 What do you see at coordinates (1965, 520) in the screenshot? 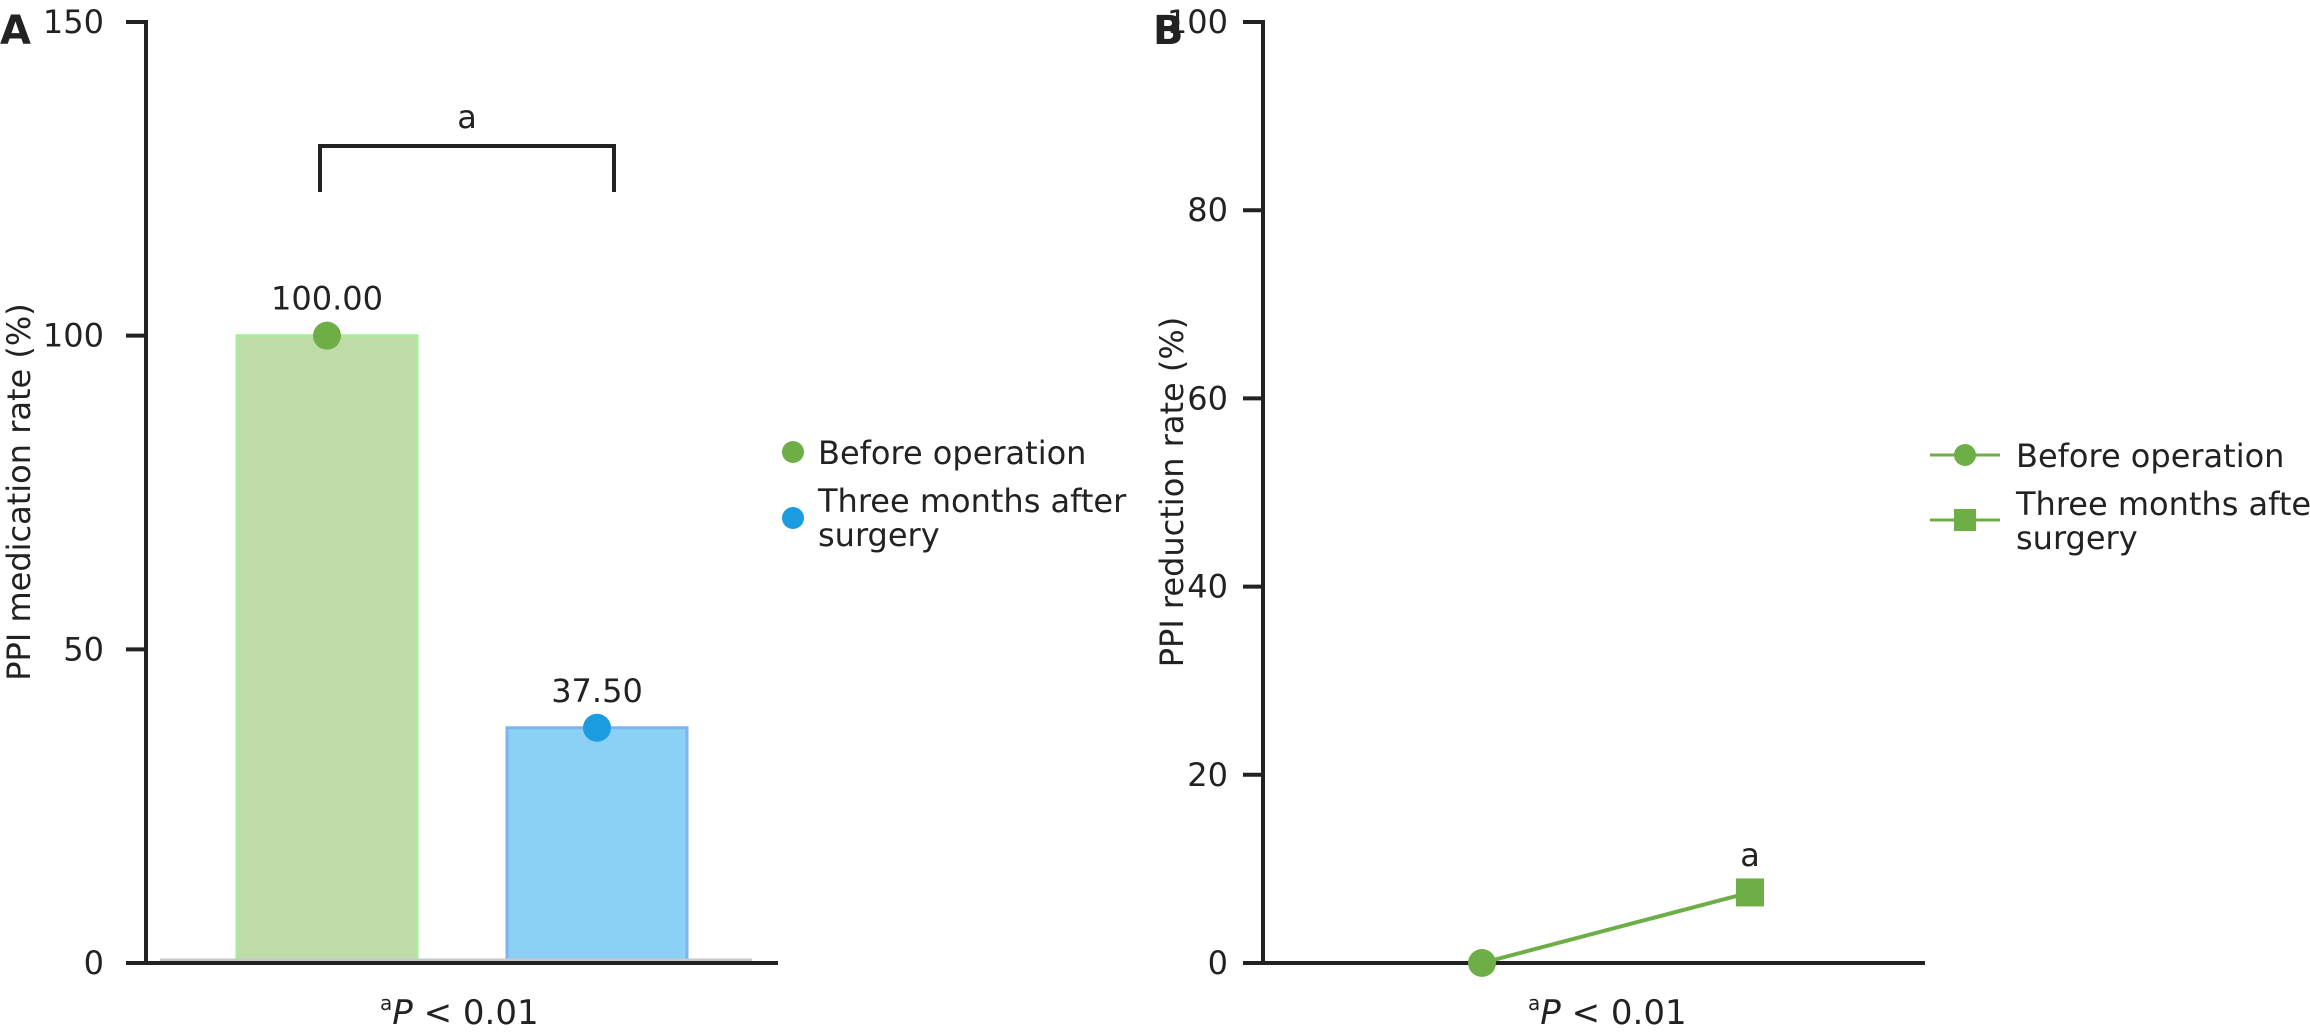
I see `legend-b-marker-after` at bounding box center [1965, 520].